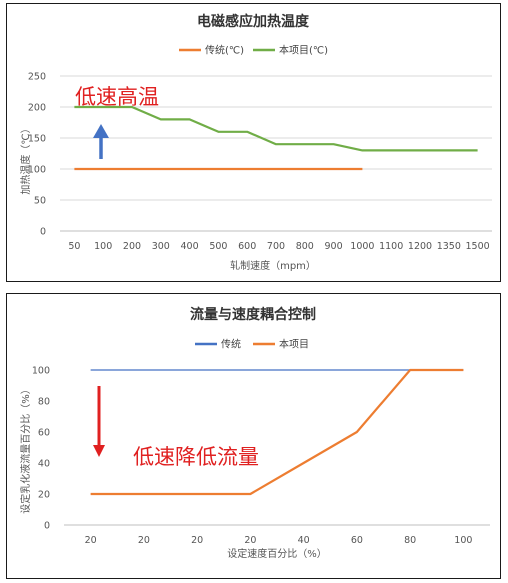 The height and width of the screenshot is (583, 508). I want to click on chart-title: 电磁感应加热温度, so click(253, 21).